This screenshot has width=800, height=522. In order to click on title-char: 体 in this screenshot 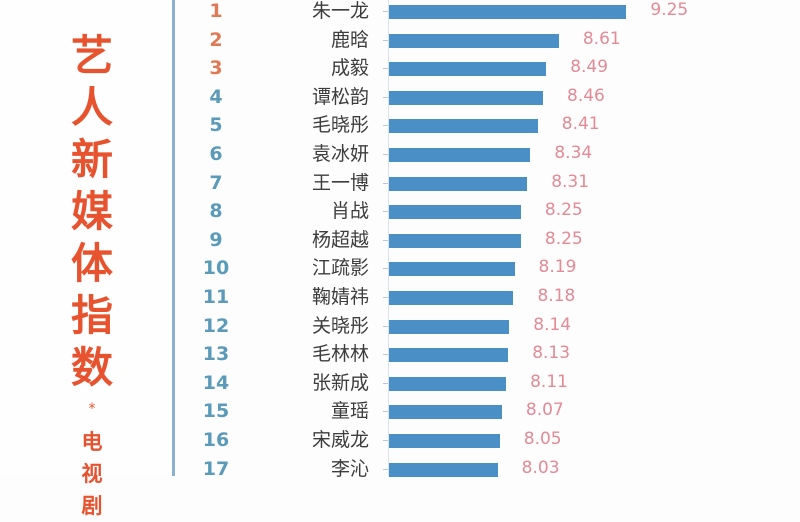, I will do `click(91, 263)`.